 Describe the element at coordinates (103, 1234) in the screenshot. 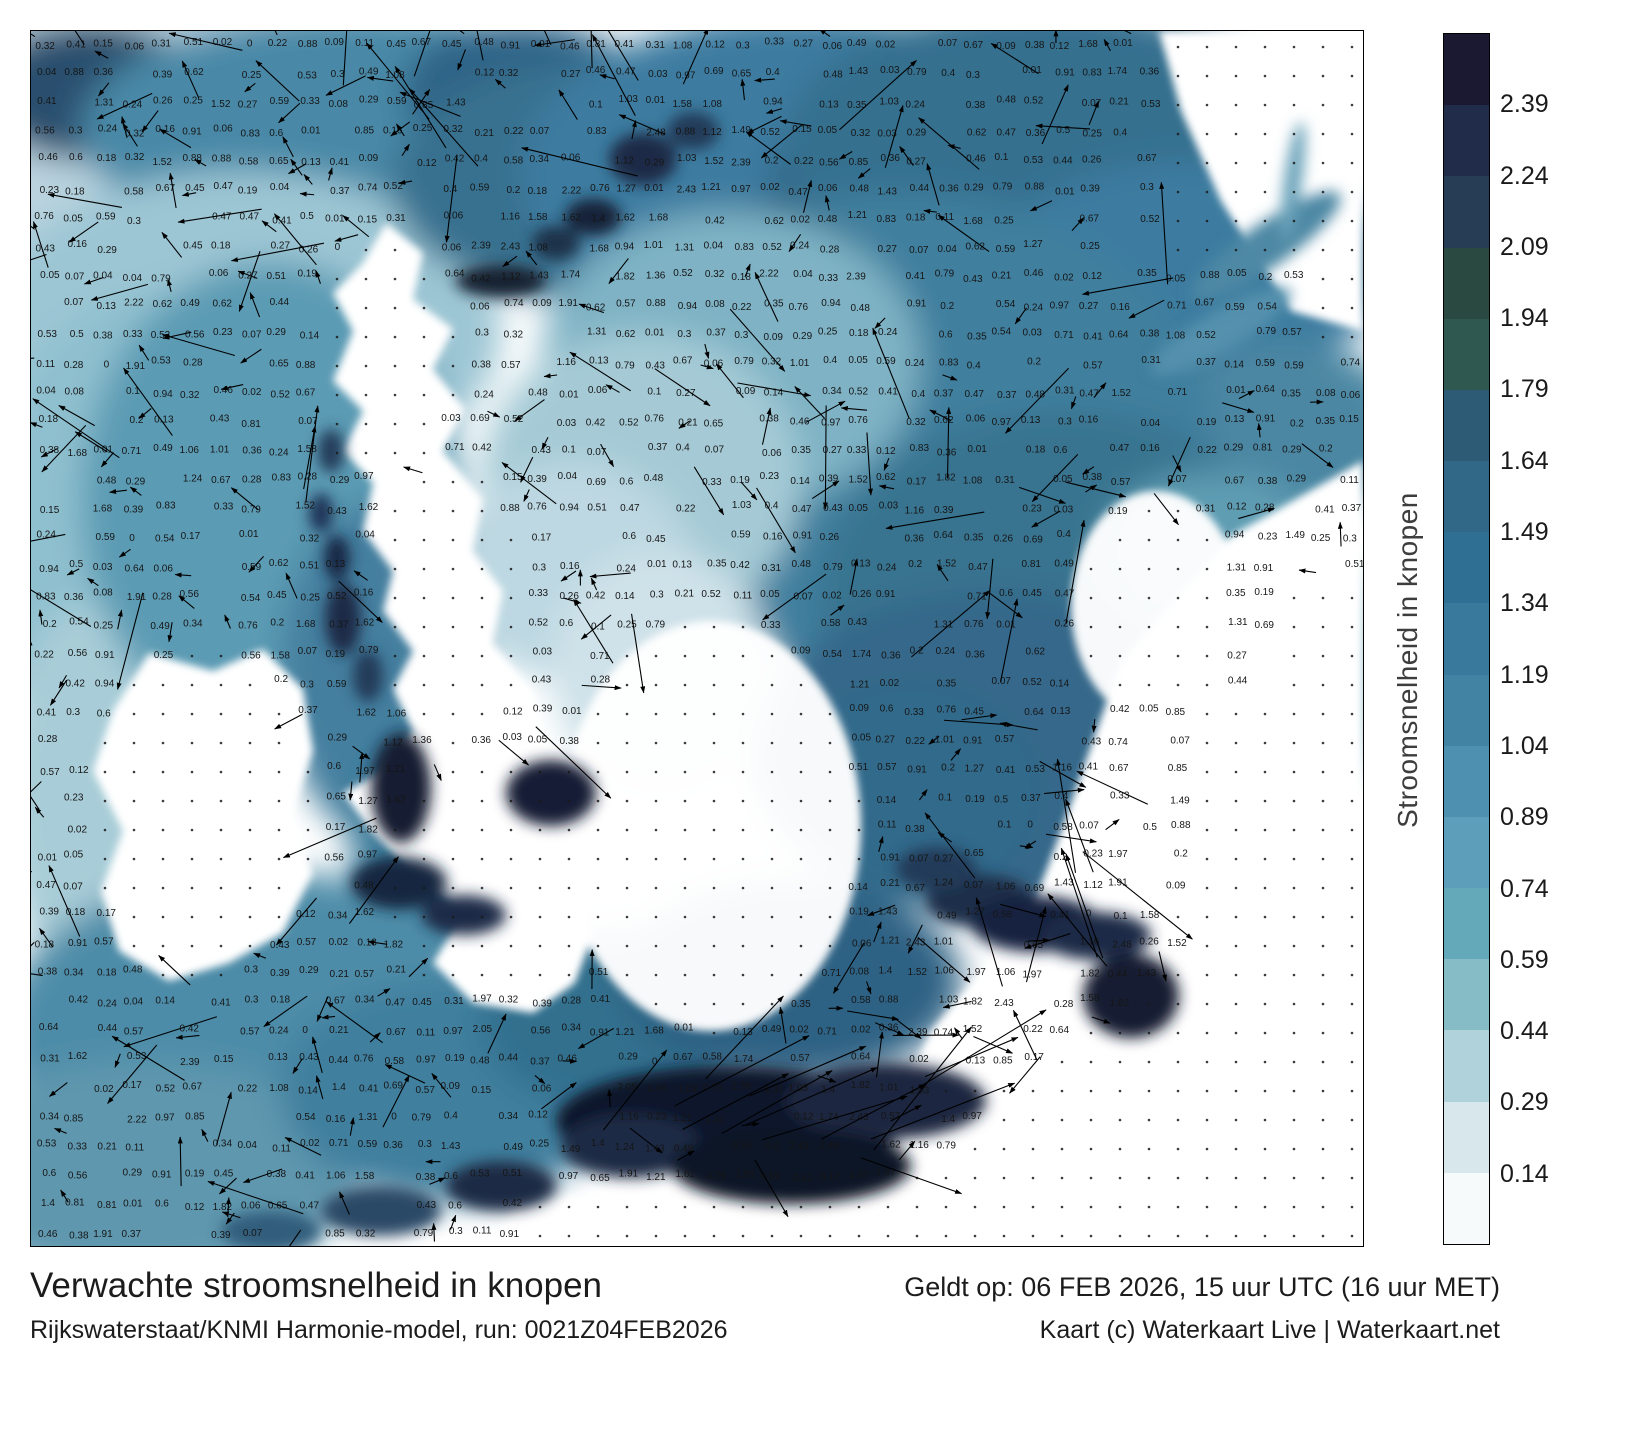

I see `svg-text: 1.91` at that location.